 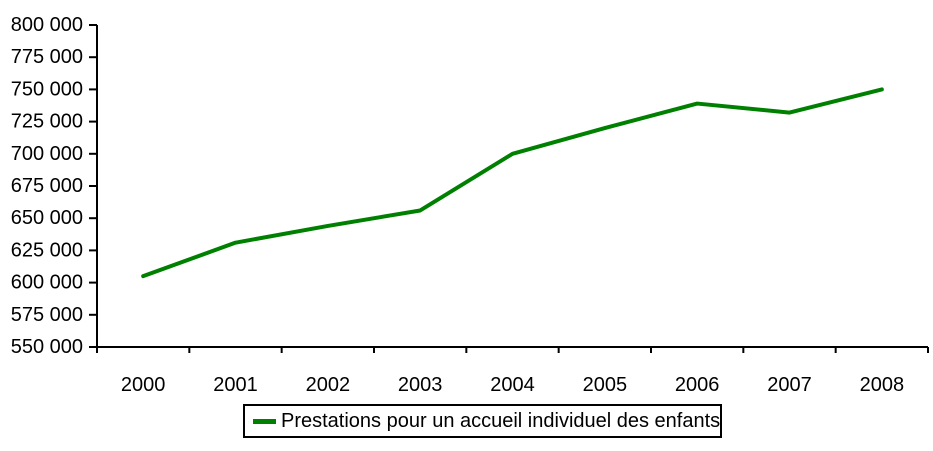 I want to click on y-tick-label: 750 000, so click(x=47, y=89).